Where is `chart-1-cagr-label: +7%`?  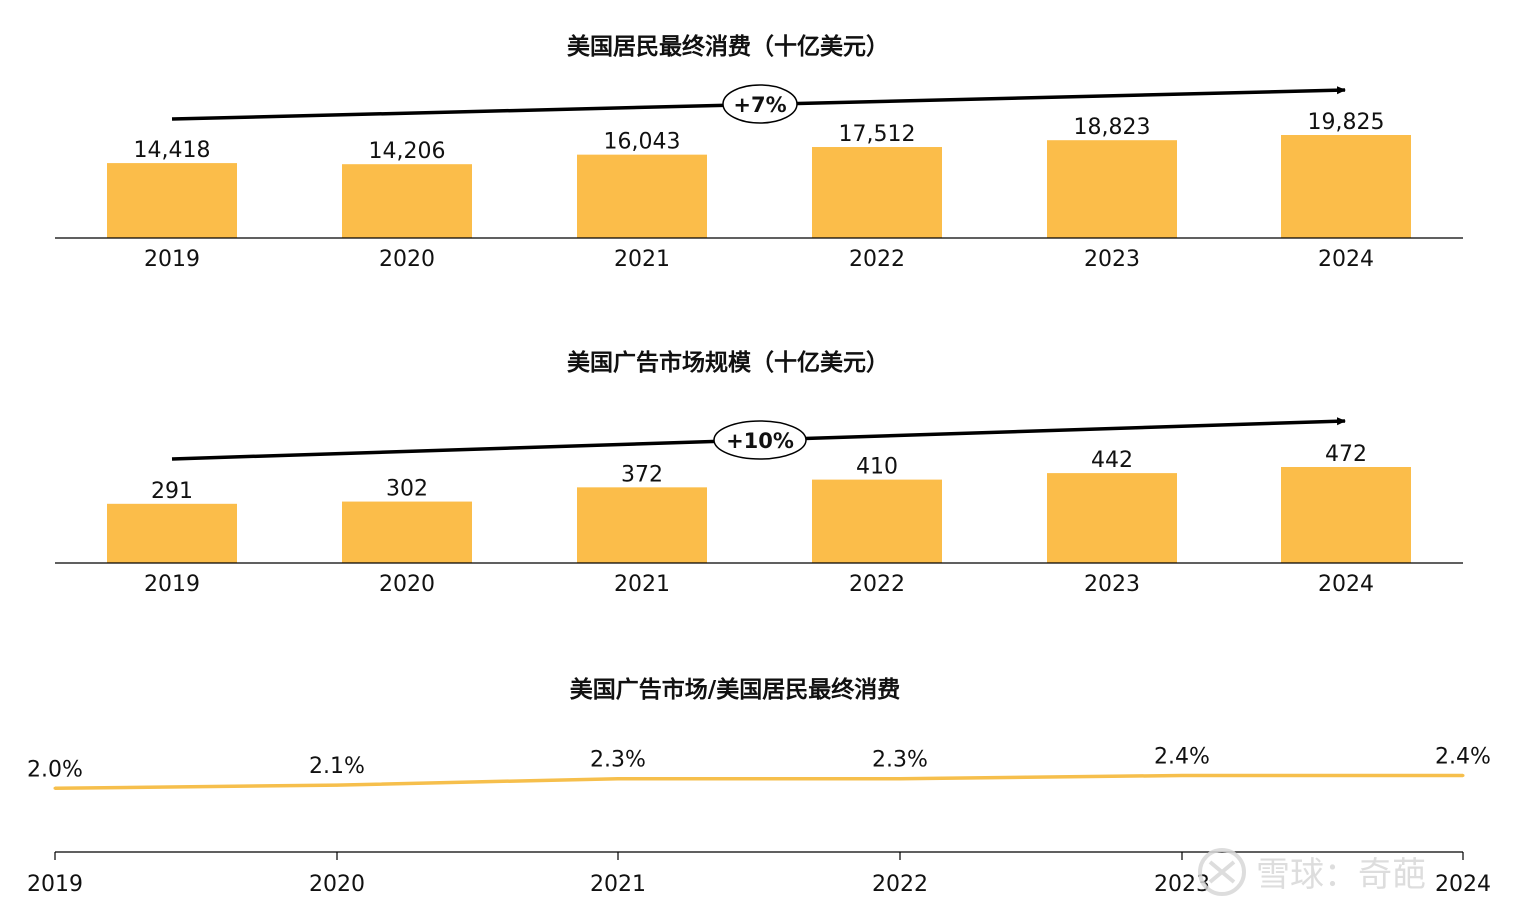
chart-1-cagr-label: +7% is located at coordinates (759, 105).